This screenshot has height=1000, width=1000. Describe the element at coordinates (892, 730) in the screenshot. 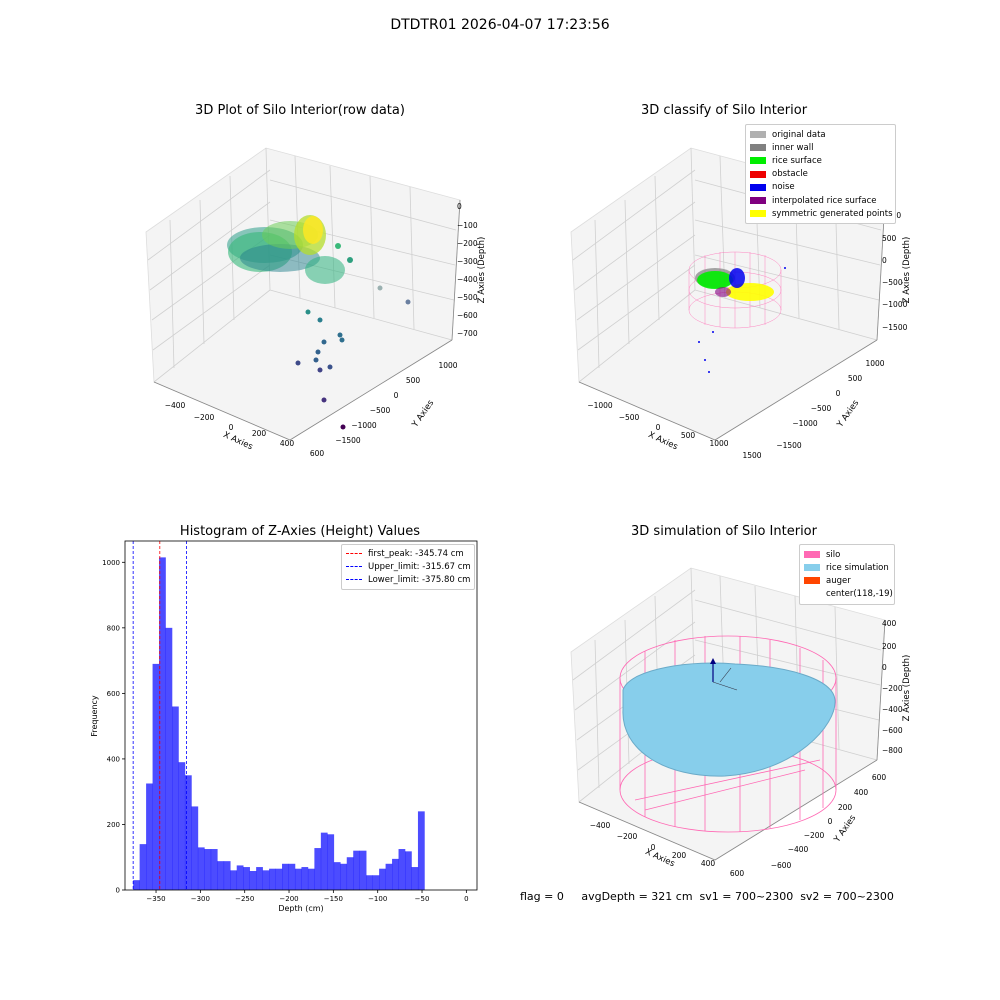

I see `simulation-z-tick: −600` at that location.